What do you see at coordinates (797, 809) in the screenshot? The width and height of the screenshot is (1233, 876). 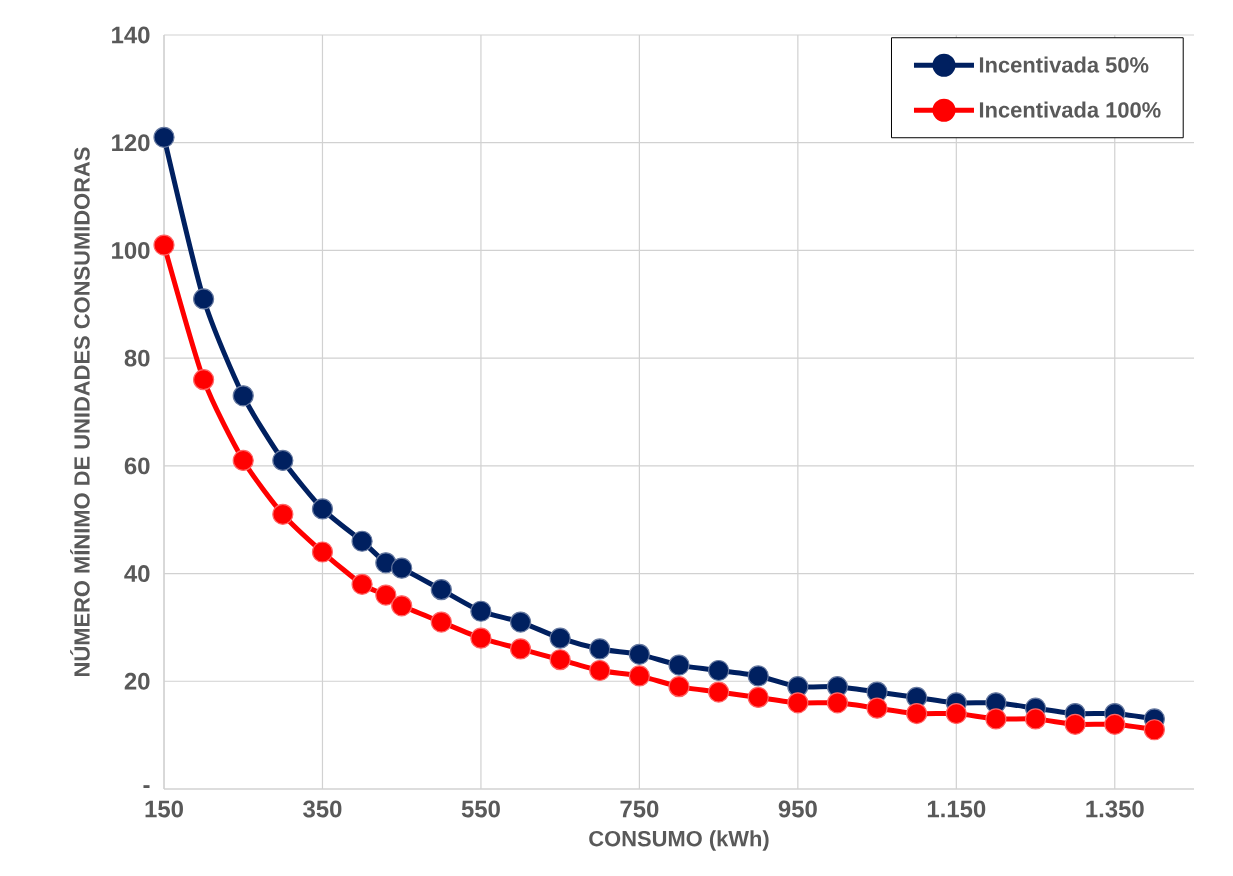 I see `x-tick-label: 950` at bounding box center [797, 809].